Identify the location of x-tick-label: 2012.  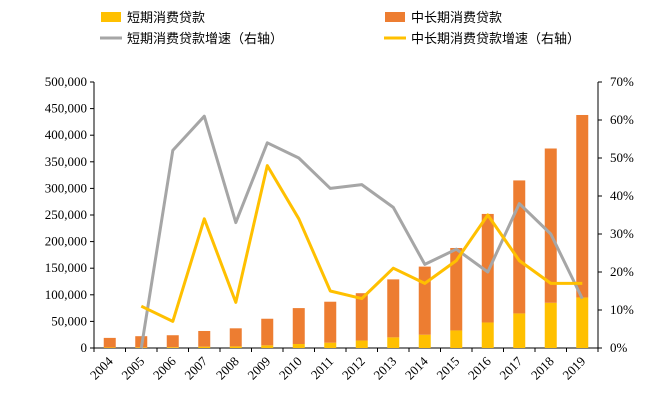
(353, 368).